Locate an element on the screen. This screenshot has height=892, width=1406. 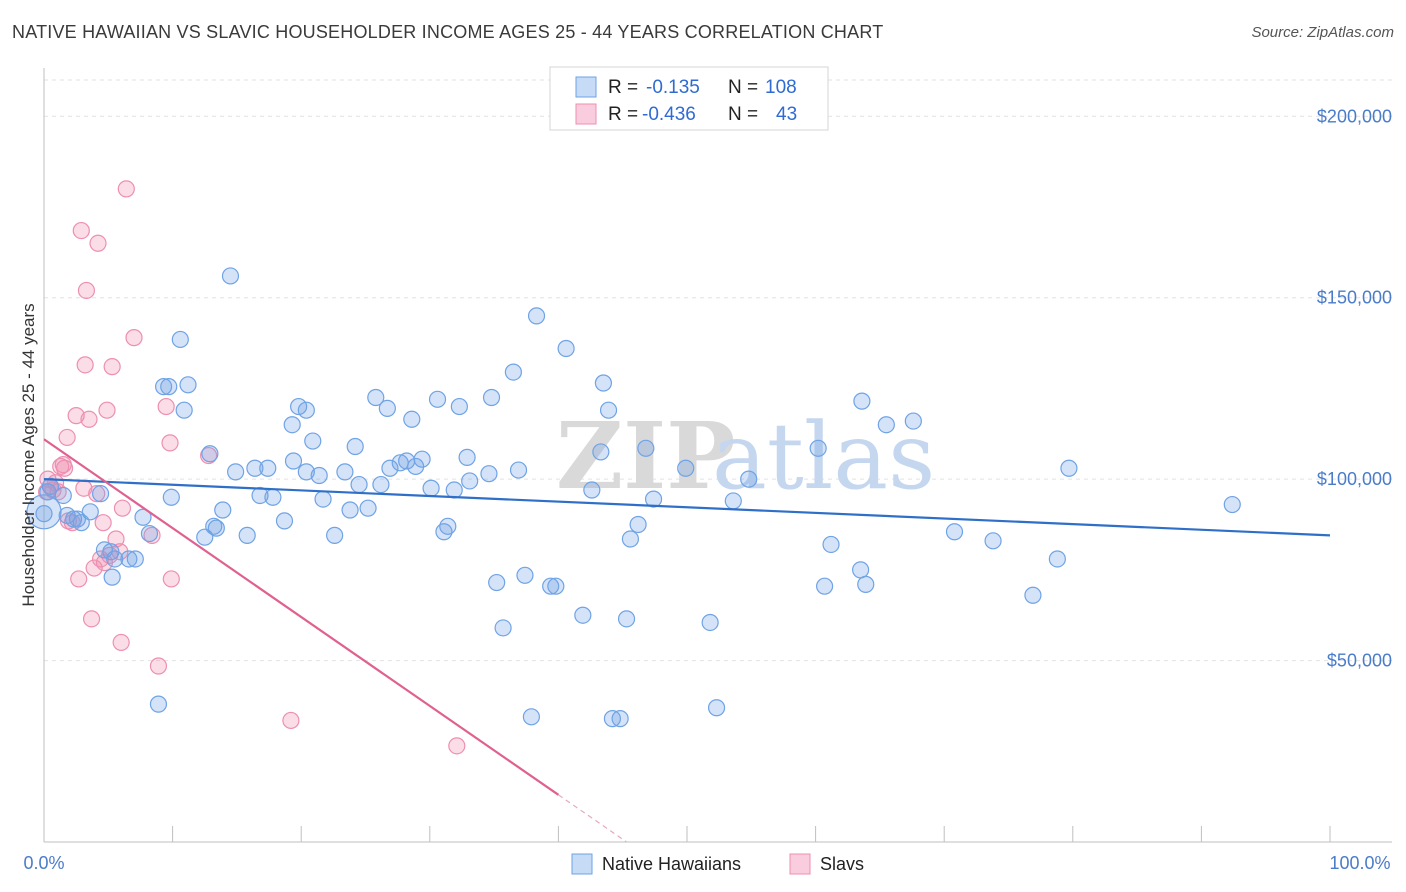
y-tick-label: $100,000 is located at coordinates (1354, 479).